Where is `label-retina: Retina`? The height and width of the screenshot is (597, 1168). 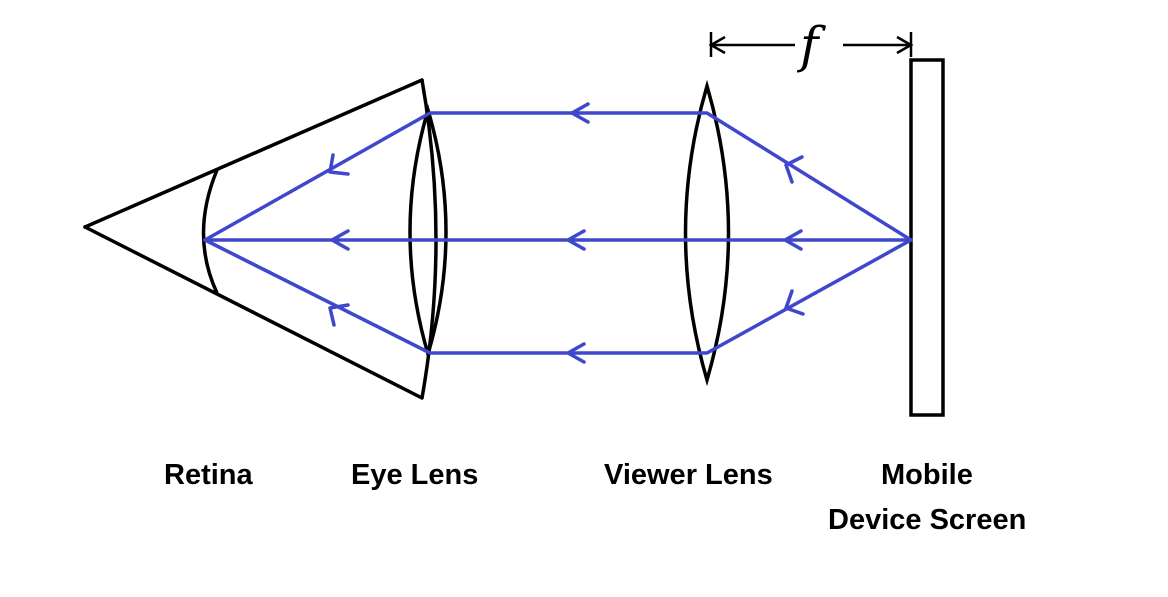
label-retina: Retina is located at coordinates (208, 475).